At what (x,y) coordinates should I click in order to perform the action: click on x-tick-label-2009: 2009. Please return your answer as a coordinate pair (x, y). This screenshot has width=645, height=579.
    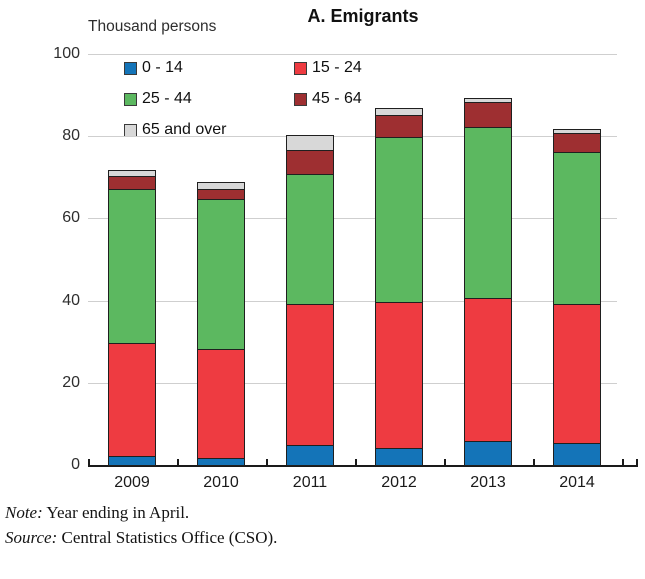
    Looking at the image, I should click on (132, 482).